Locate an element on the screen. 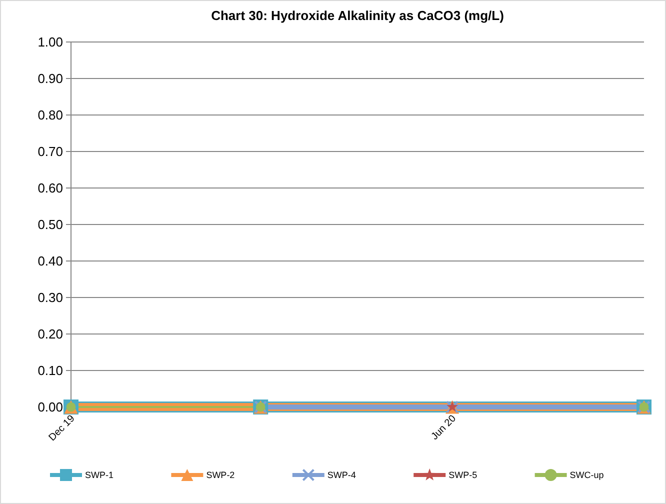 The width and height of the screenshot is (666, 504). y-tick-label: 0.20 is located at coordinates (50, 334).